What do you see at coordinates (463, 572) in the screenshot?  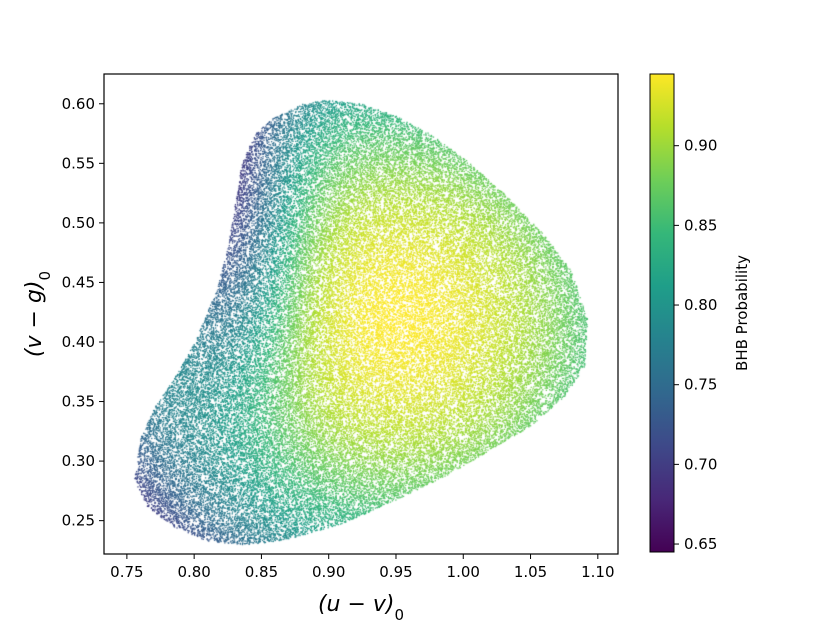 I see `x-tick-label: 1.00` at bounding box center [463, 572].